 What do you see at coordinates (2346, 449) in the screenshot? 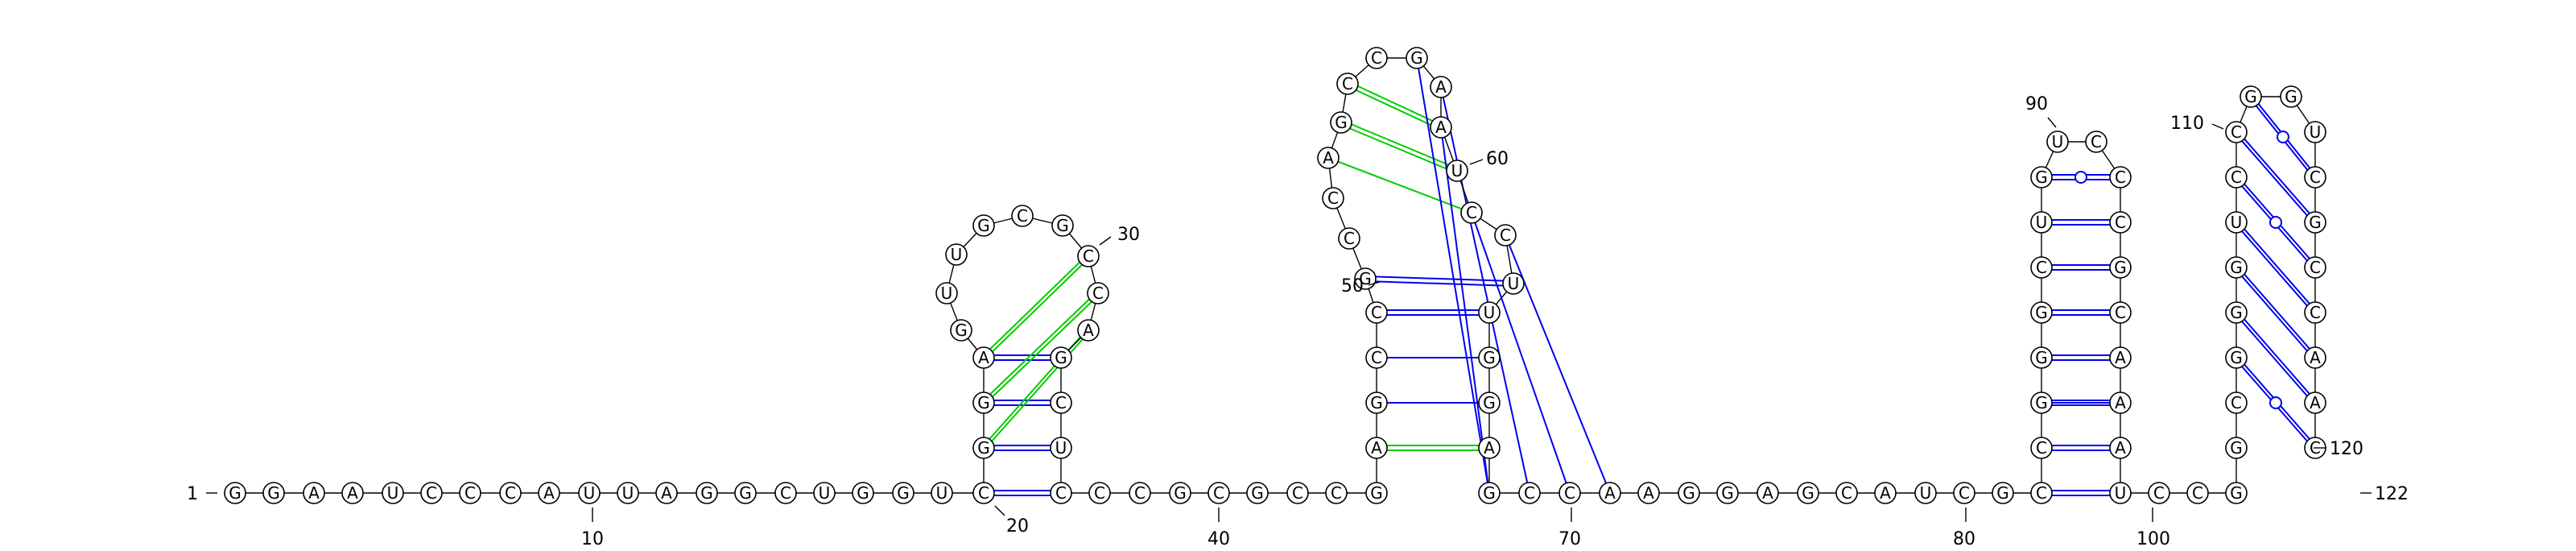
I see `label-120: 120` at bounding box center [2346, 449].